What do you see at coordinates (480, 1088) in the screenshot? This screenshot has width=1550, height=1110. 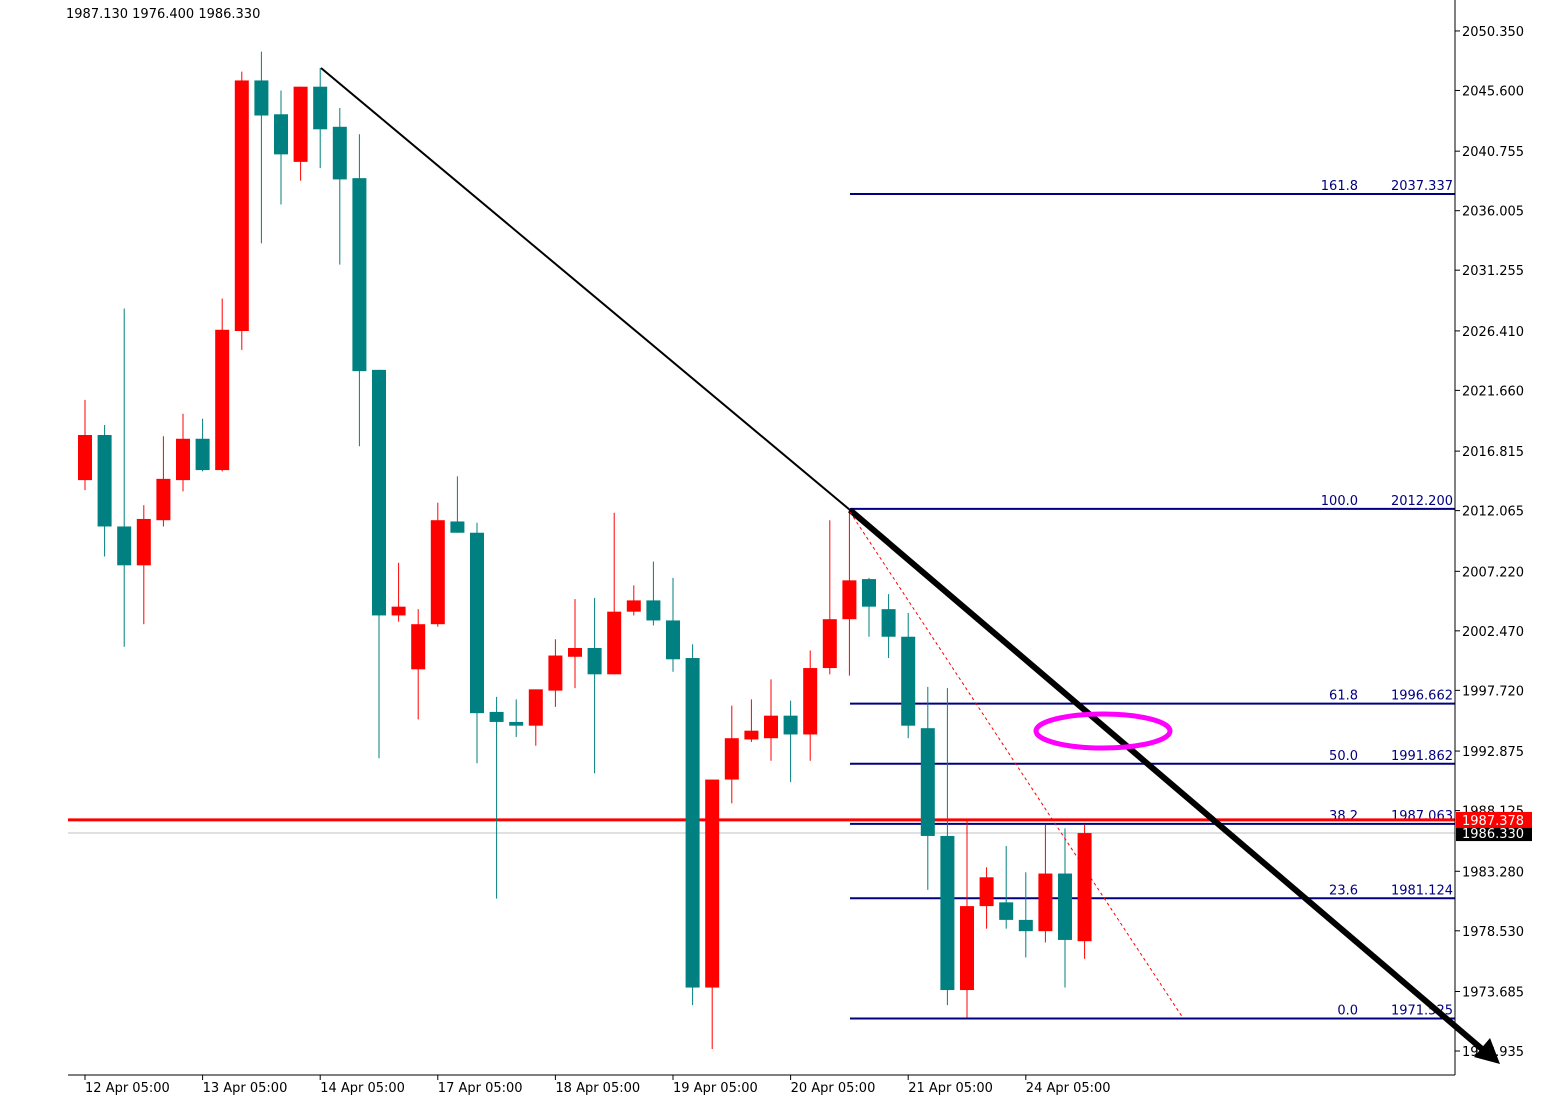 I see `x-tick-label: 17 Apr 05:00` at bounding box center [480, 1088].